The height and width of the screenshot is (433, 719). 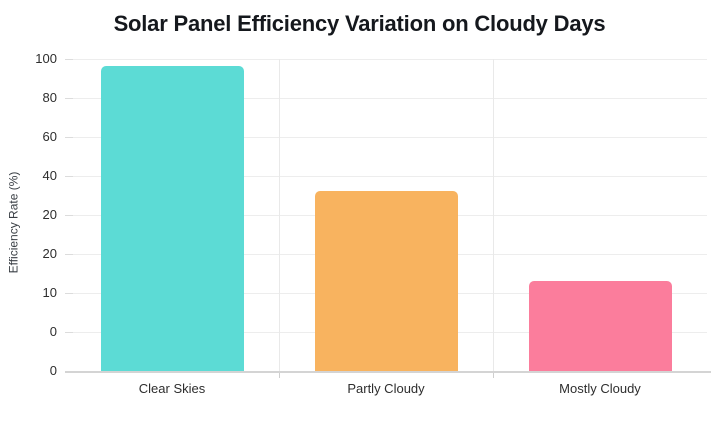 What do you see at coordinates (49, 292) in the screenshot?
I see `y-tick-label: 10` at bounding box center [49, 292].